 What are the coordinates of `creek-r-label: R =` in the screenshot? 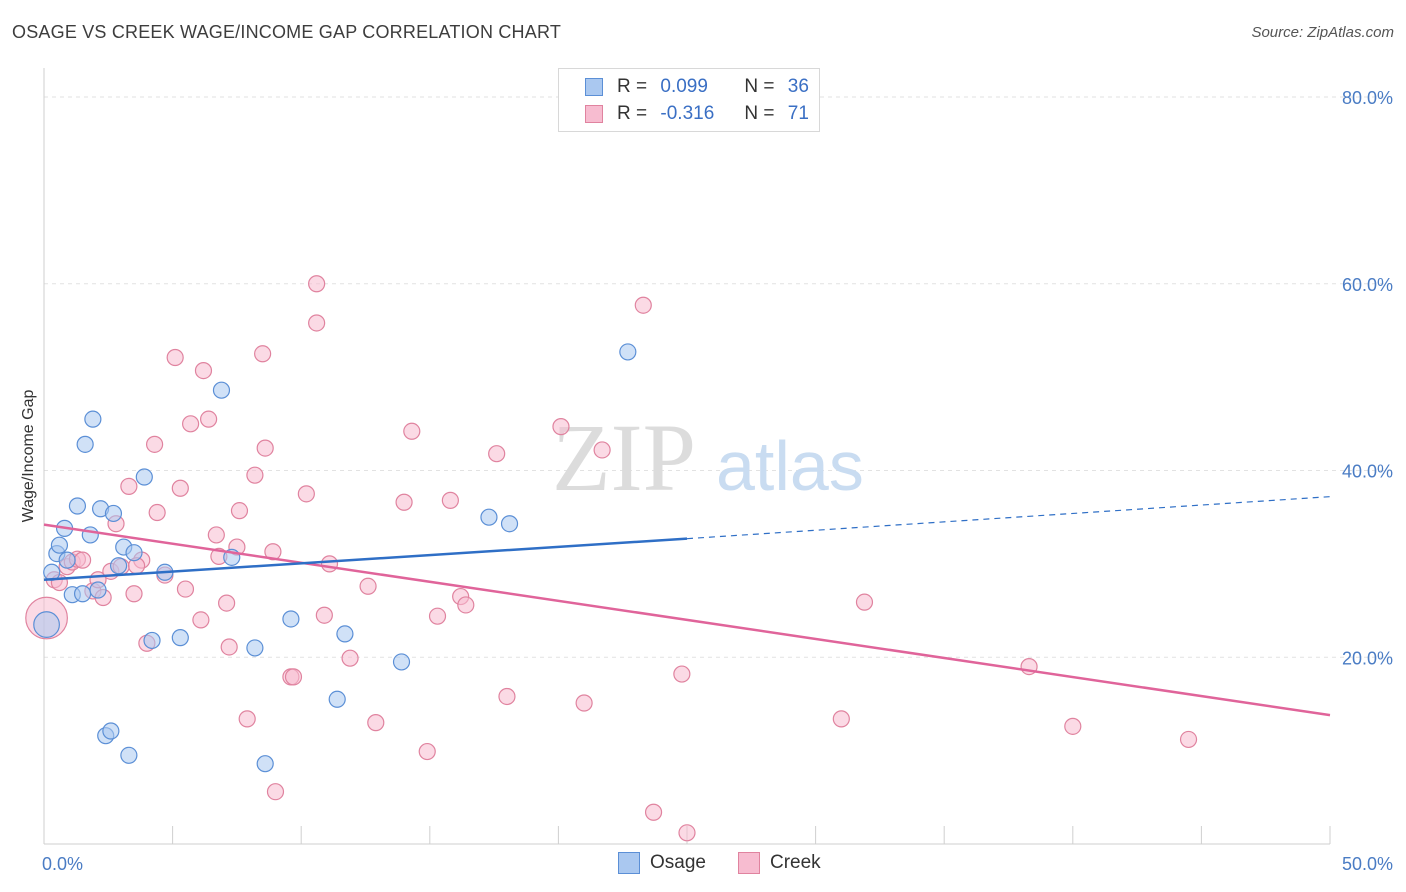 It's located at (632, 113).